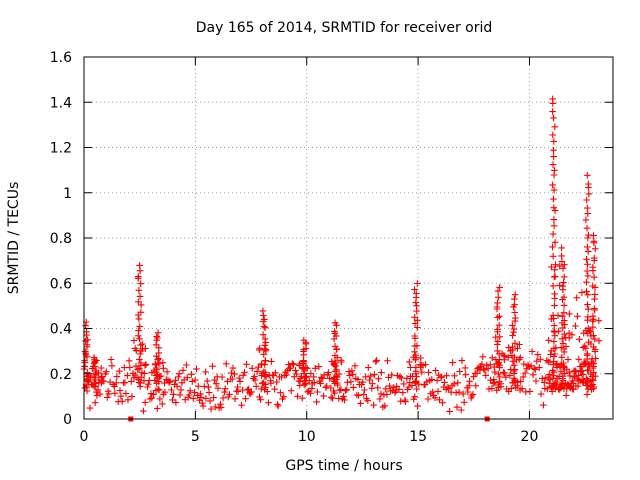 This screenshot has width=640, height=480. I want to click on y-tick-label: 0.2, so click(61, 375).